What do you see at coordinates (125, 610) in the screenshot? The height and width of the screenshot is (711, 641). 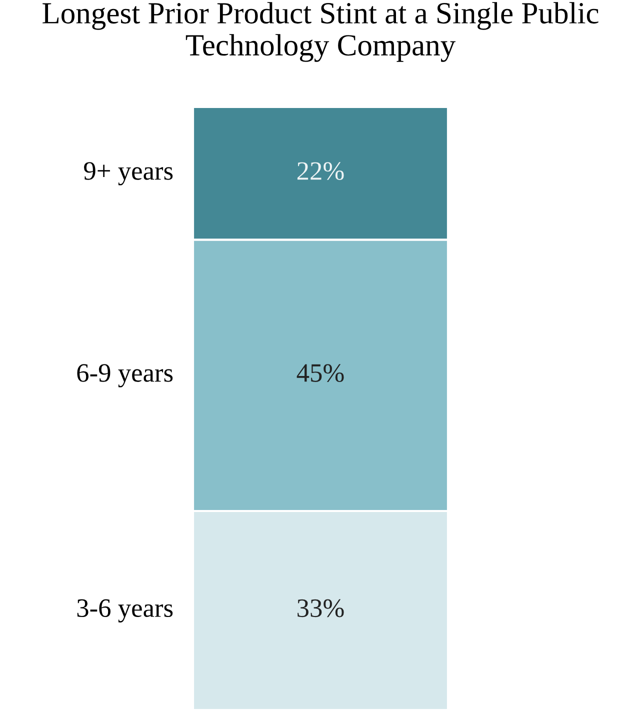 I see `series-label: 3-6 years` at bounding box center [125, 610].